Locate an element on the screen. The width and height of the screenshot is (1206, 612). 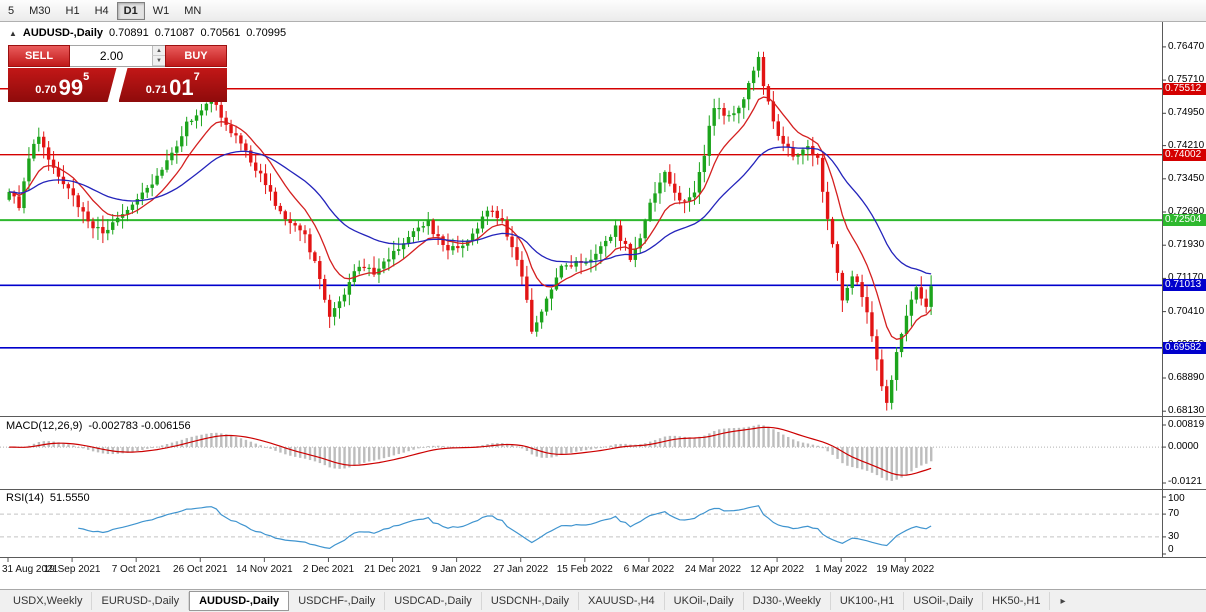
date-axis-label: 24 Mar 2022 is located at coordinates (713, 569).